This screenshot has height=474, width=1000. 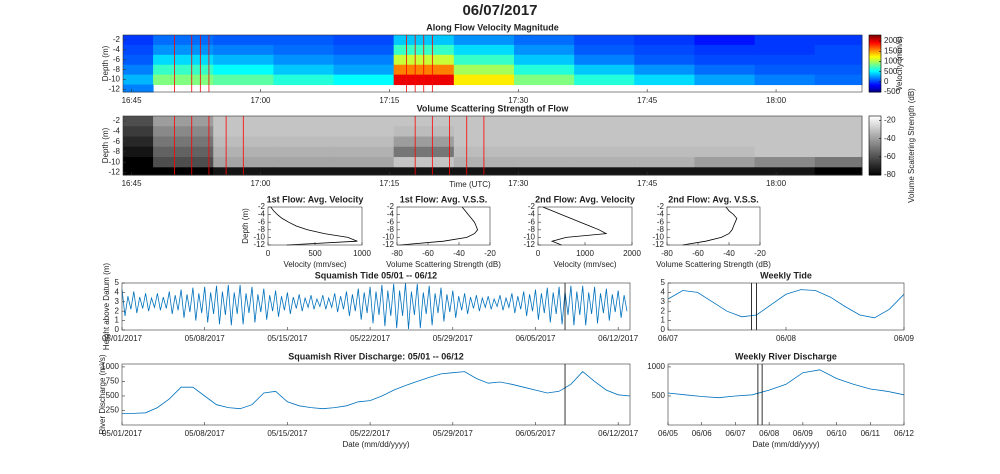 What do you see at coordinates (470, 184) in the screenshot?
I see `x-axis-label: Time (UTC)` at bounding box center [470, 184].